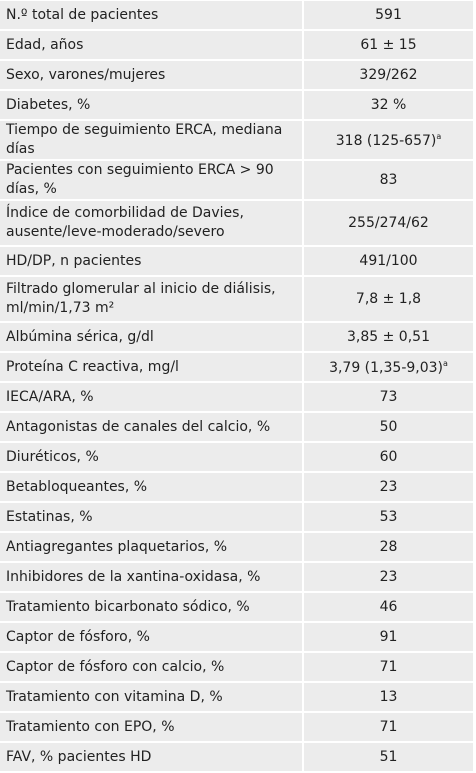 Image resolution: width=476 pixels, height=773 pixels. I want to click on row-value: 83, so click(388, 180).